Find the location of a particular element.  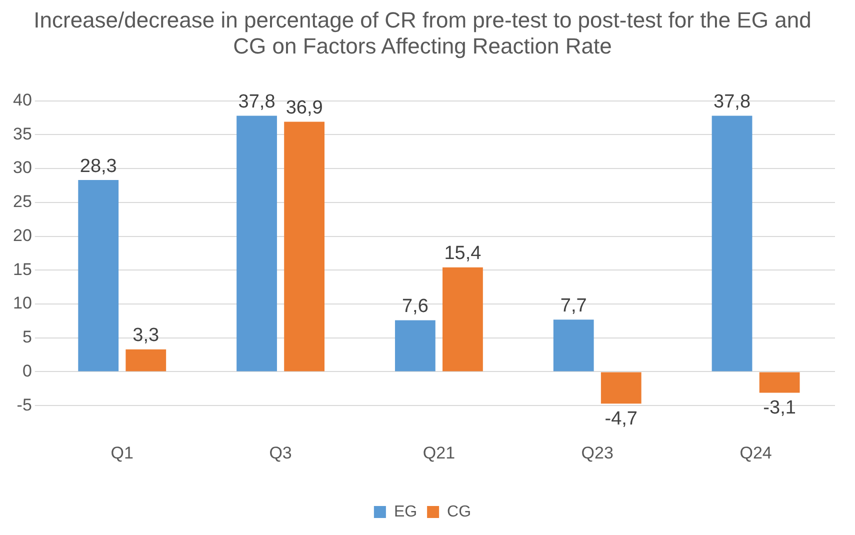

x-tick-label: Q1 is located at coordinates (122, 452).